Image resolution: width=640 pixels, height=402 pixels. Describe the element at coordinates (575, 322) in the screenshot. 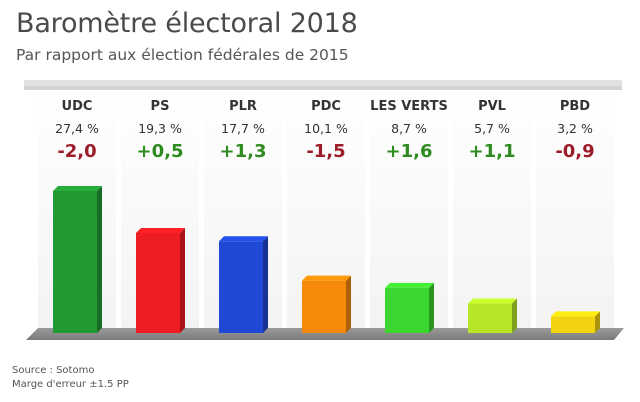

I see `bar-pbd` at that location.